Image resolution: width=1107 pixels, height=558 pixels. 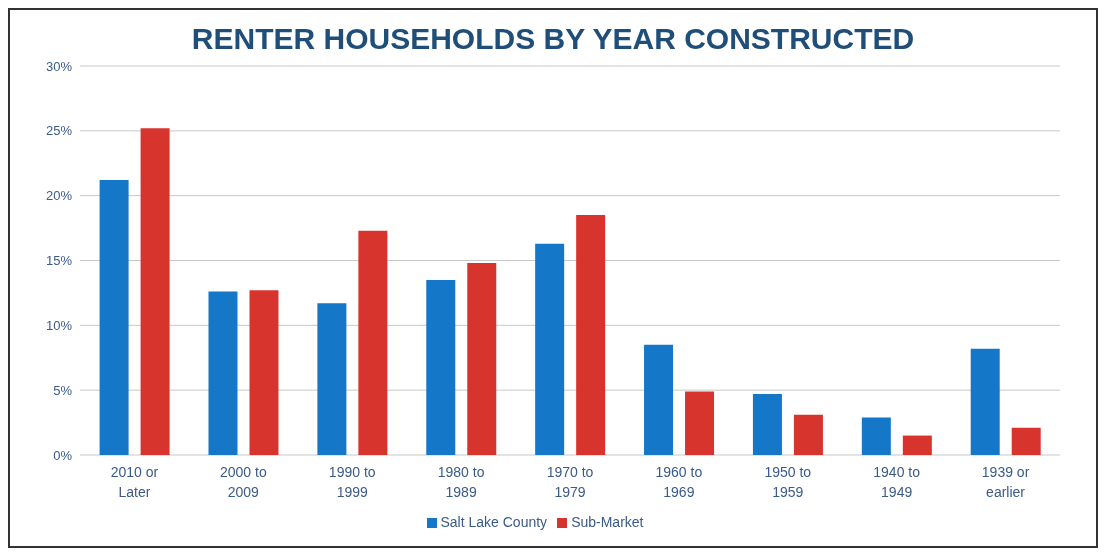 I want to click on x-tick-label: 1939 or earlier, so click(x=1005, y=482).